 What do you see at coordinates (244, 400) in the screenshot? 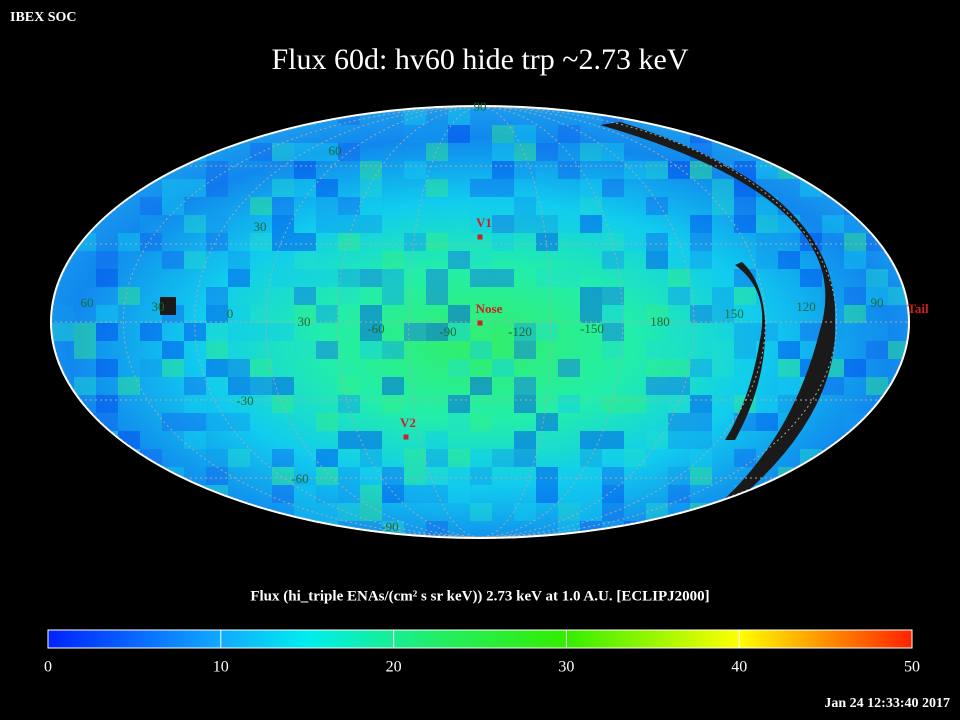
I see `grid-label: -30` at bounding box center [244, 400].